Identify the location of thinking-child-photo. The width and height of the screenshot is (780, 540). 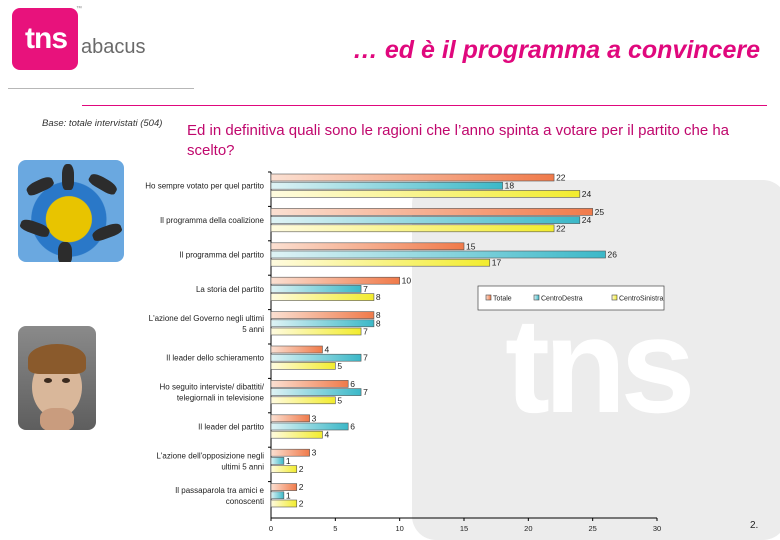
(57, 378).